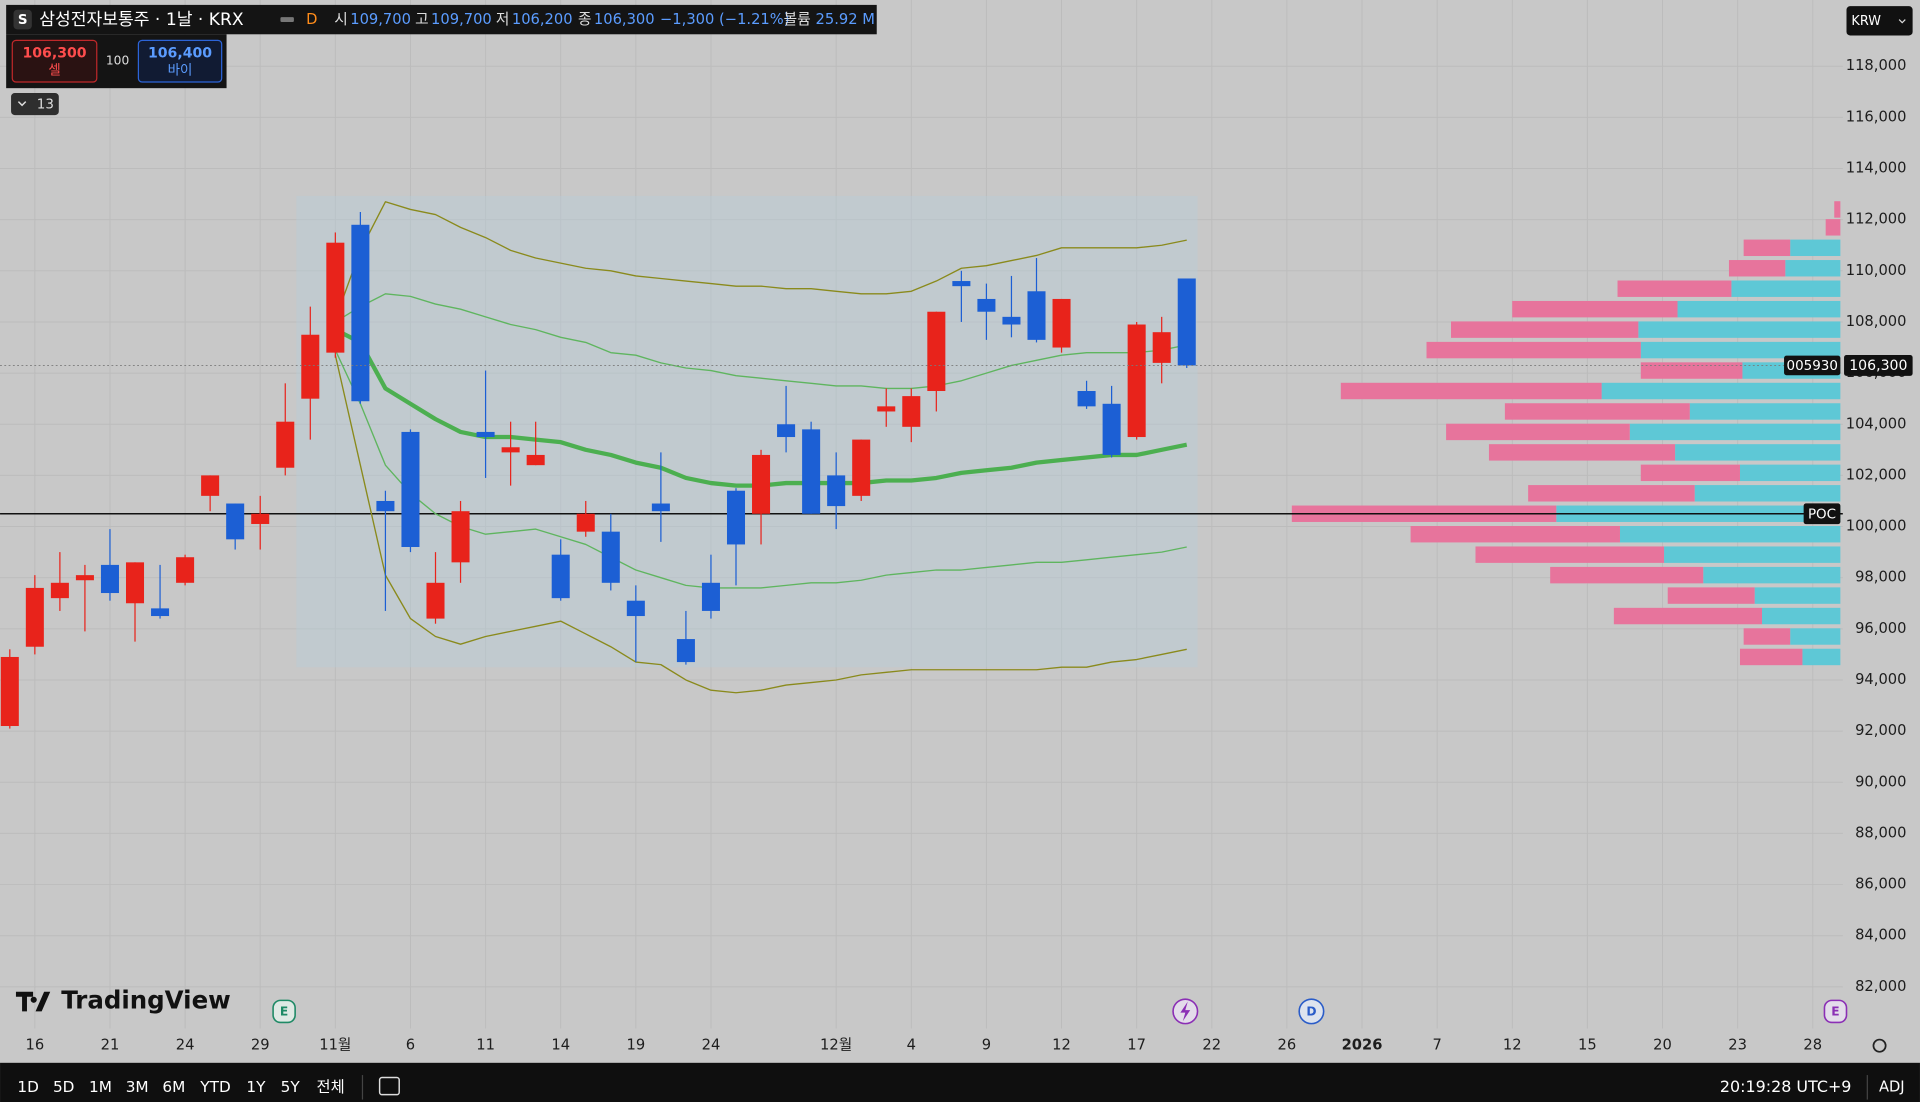 The width and height of the screenshot is (1920, 1102). What do you see at coordinates (1876, 526) in the screenshot?
I see `y-tick-label: 100,000` at bounding box center [1876, 526].